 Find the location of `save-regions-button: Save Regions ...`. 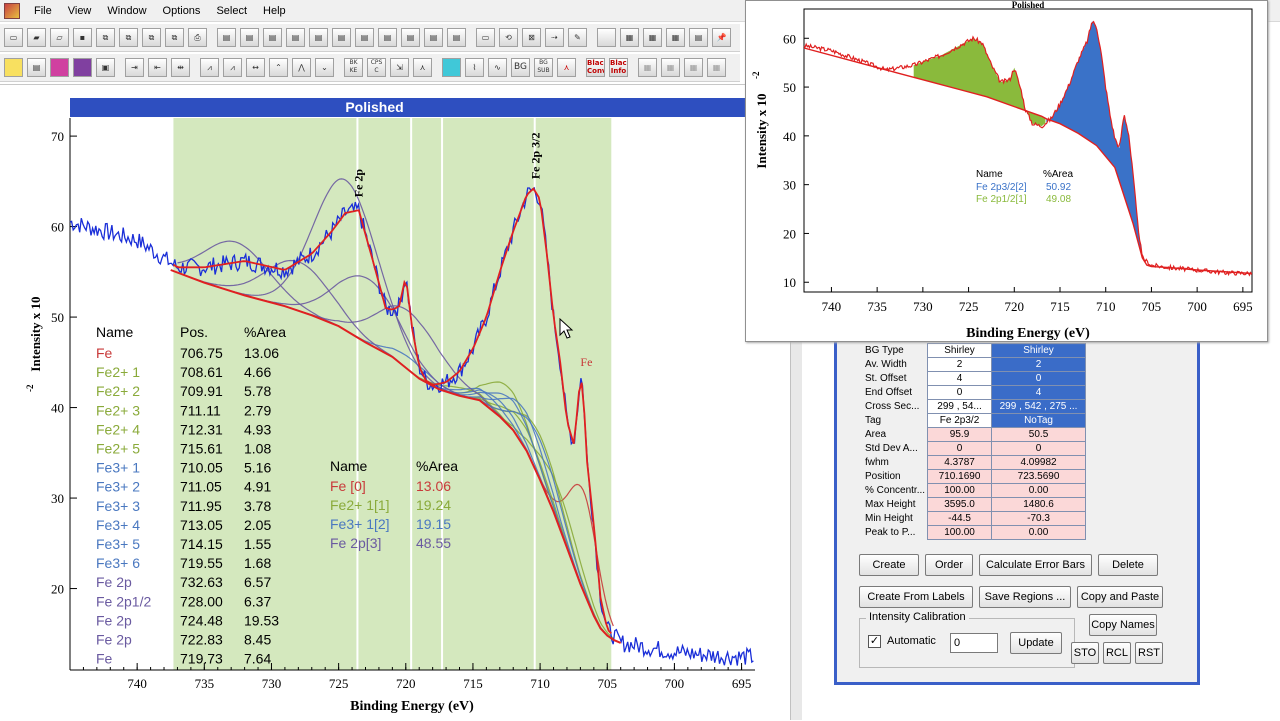

save-regions-button: Save Regions ... is located at coordinates (1025, 597).